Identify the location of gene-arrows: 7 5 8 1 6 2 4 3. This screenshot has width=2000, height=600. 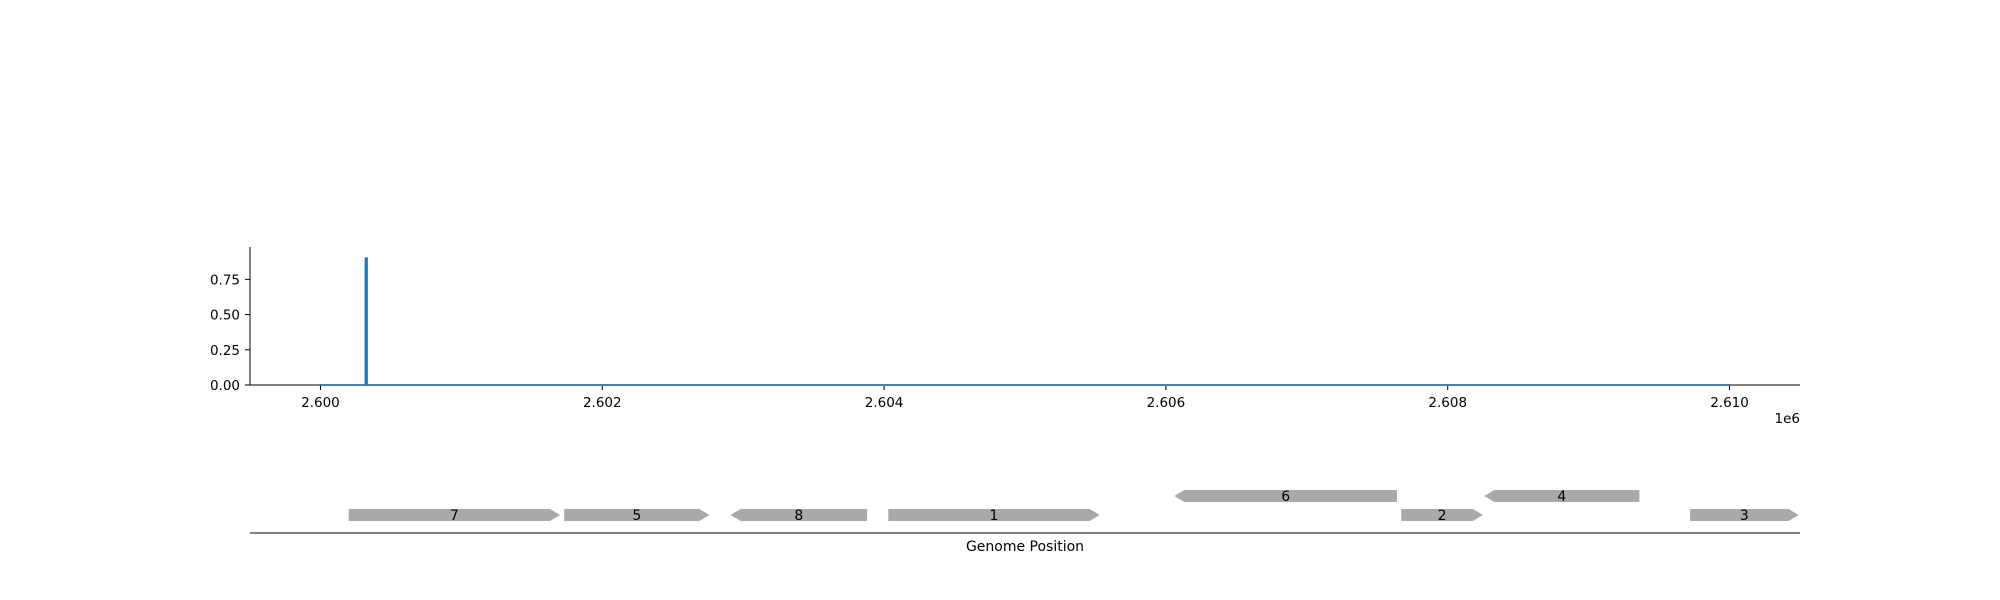
(1073, 506).